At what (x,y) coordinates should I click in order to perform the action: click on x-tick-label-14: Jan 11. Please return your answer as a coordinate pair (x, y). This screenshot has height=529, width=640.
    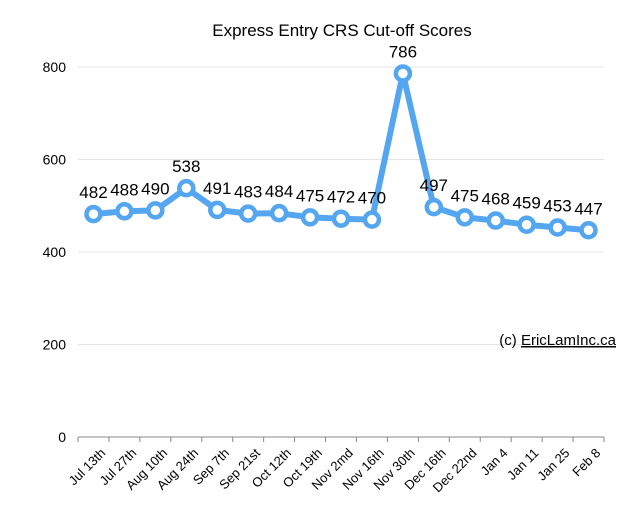
    Looking at the image, I should click on (523, 464).